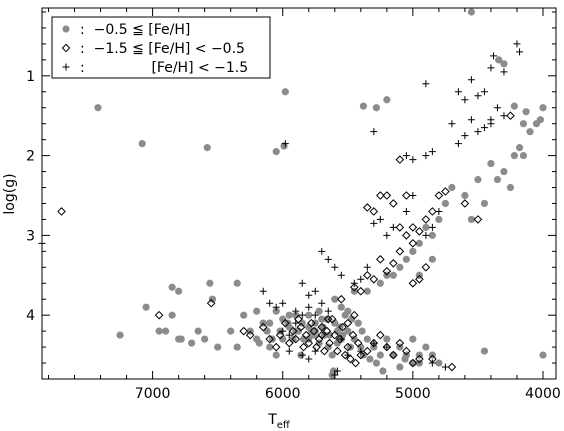  What do you see at coordinates (10, 193) in the screenshot?
I see `y-axis-label: log(g)` at bounding box center [10, 193].